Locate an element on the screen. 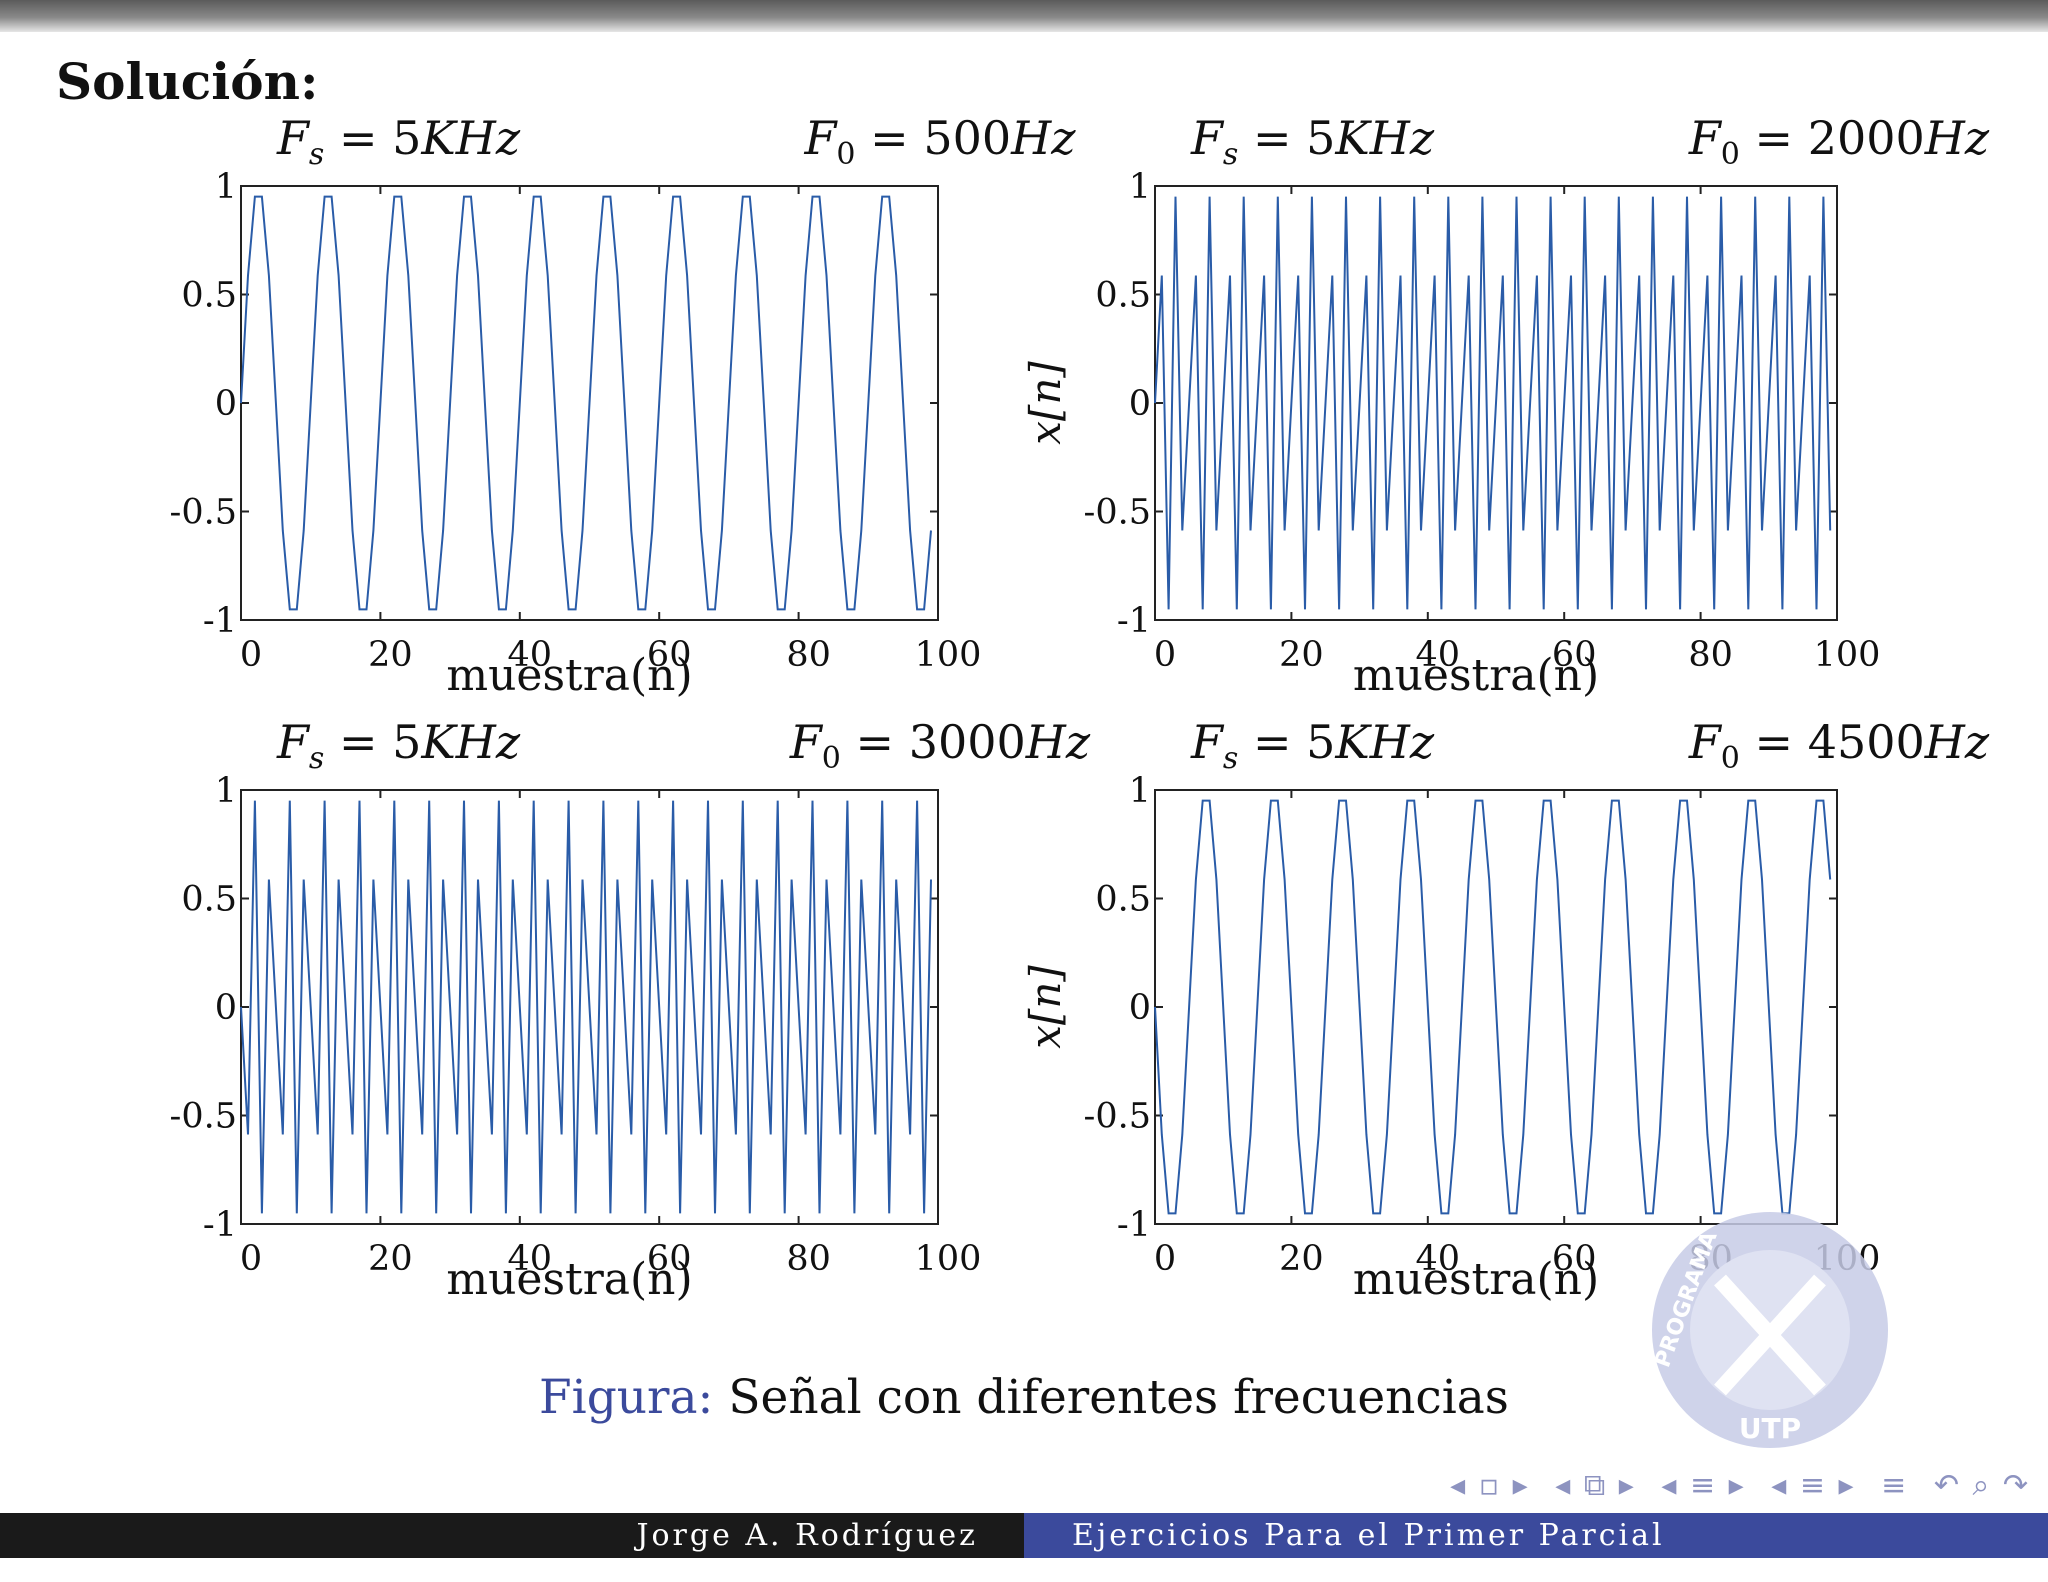  subplot-4-xlabel: muestra(n) is located at coordinates (1476, 1279).